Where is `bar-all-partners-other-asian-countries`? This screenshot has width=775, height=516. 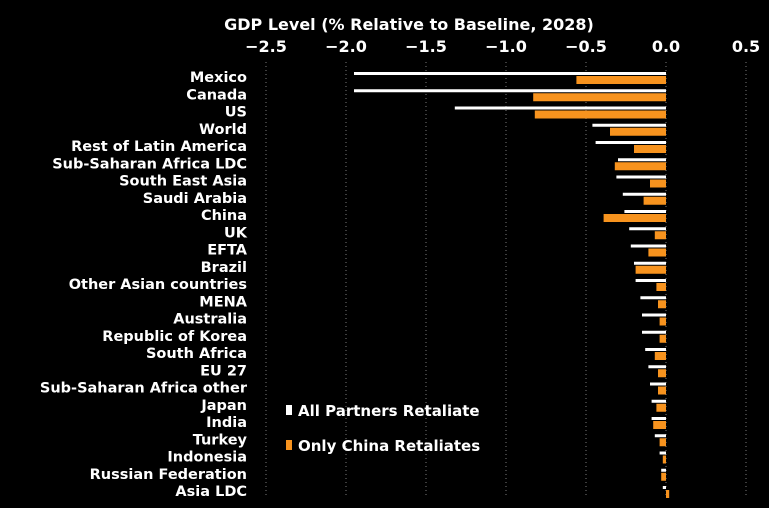 bar-all-partners-other-asian-countries is located at coordinates (650, 280).